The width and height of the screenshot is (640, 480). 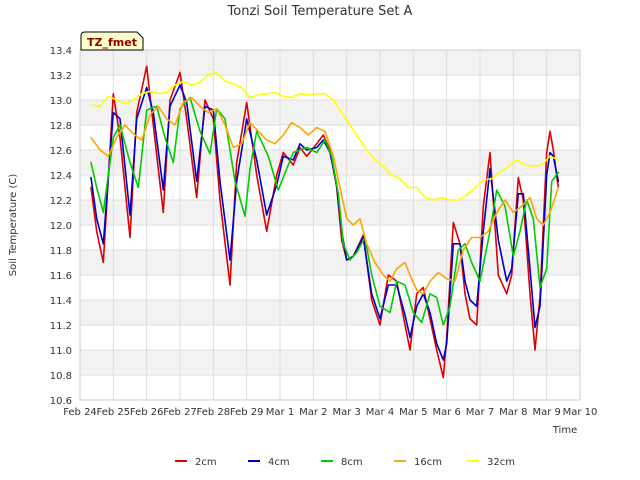 I want to click on legend-label-32cm: 32cm, so click(x=501, y=462).